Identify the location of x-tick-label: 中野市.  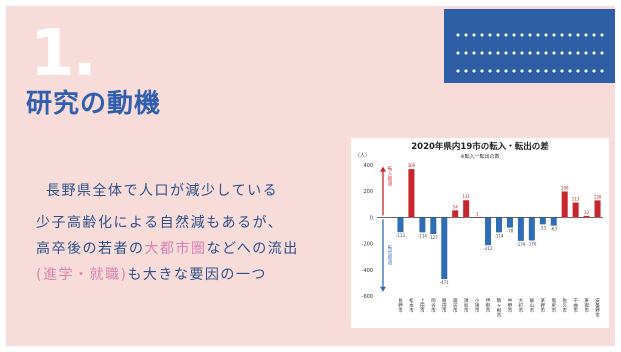
(510, 305).